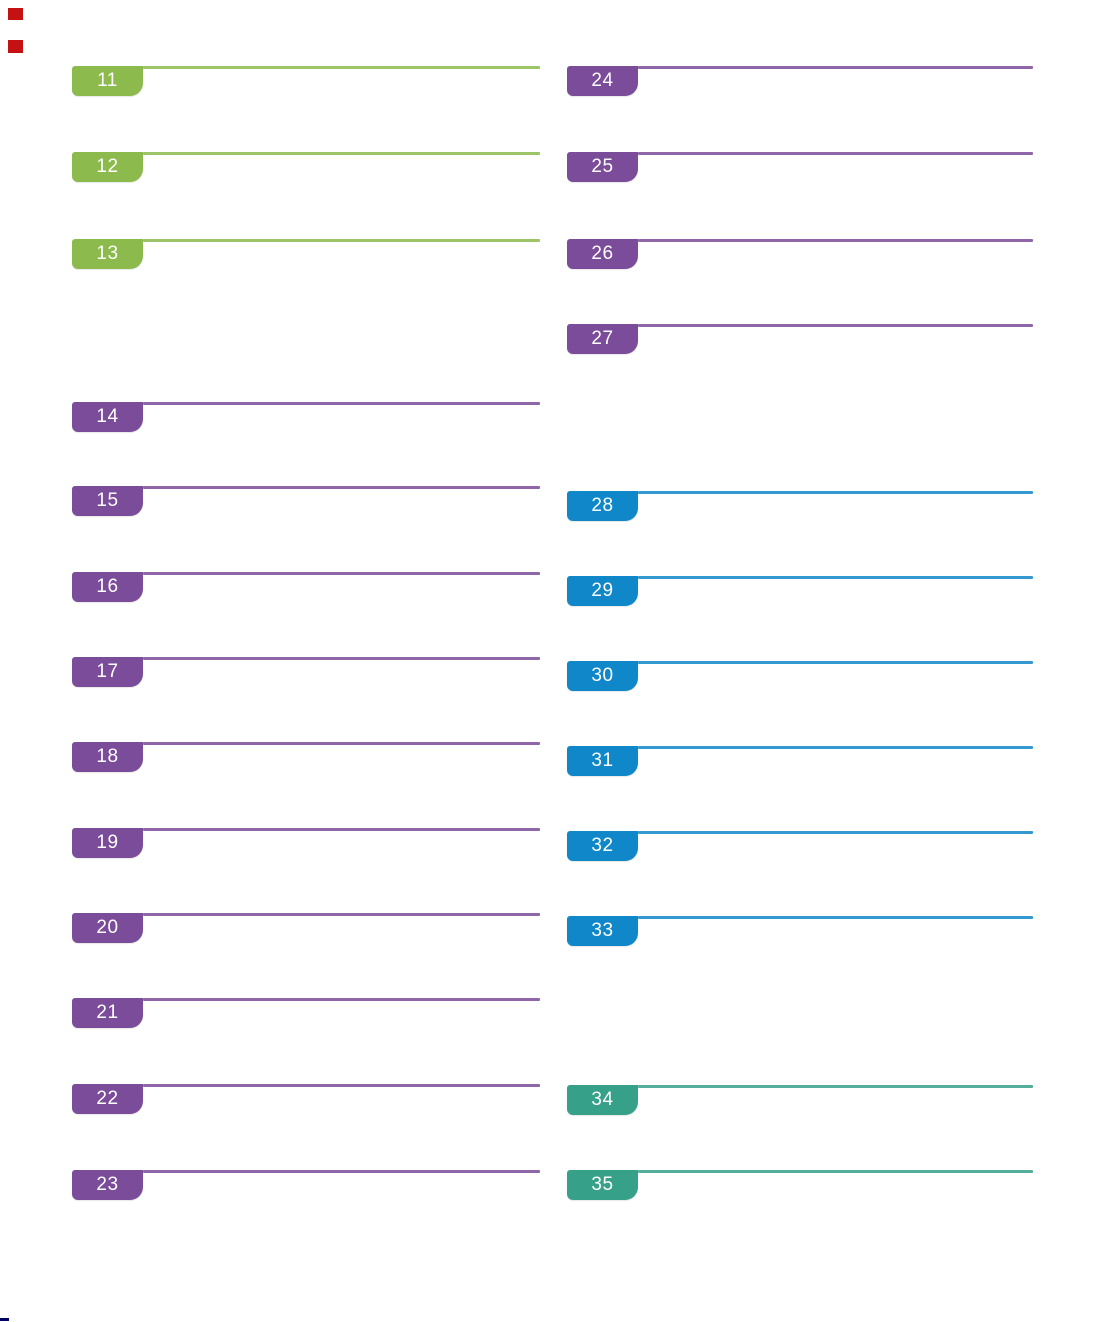 This screenshot has width=1107, height=1322. Describe the element at coordinates (107, 501) in the screenshot. I see `section-tab-15: 15` at that location.